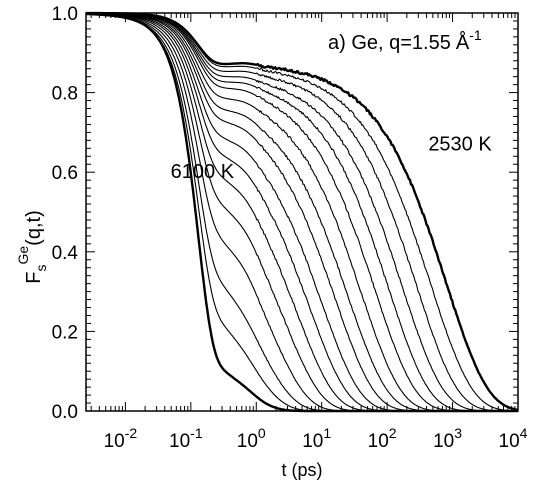  What do you see at coordinates (65, 332) in the screenshot?
I see `y-tick-label: 0.2` at bounding box center [65, 332].